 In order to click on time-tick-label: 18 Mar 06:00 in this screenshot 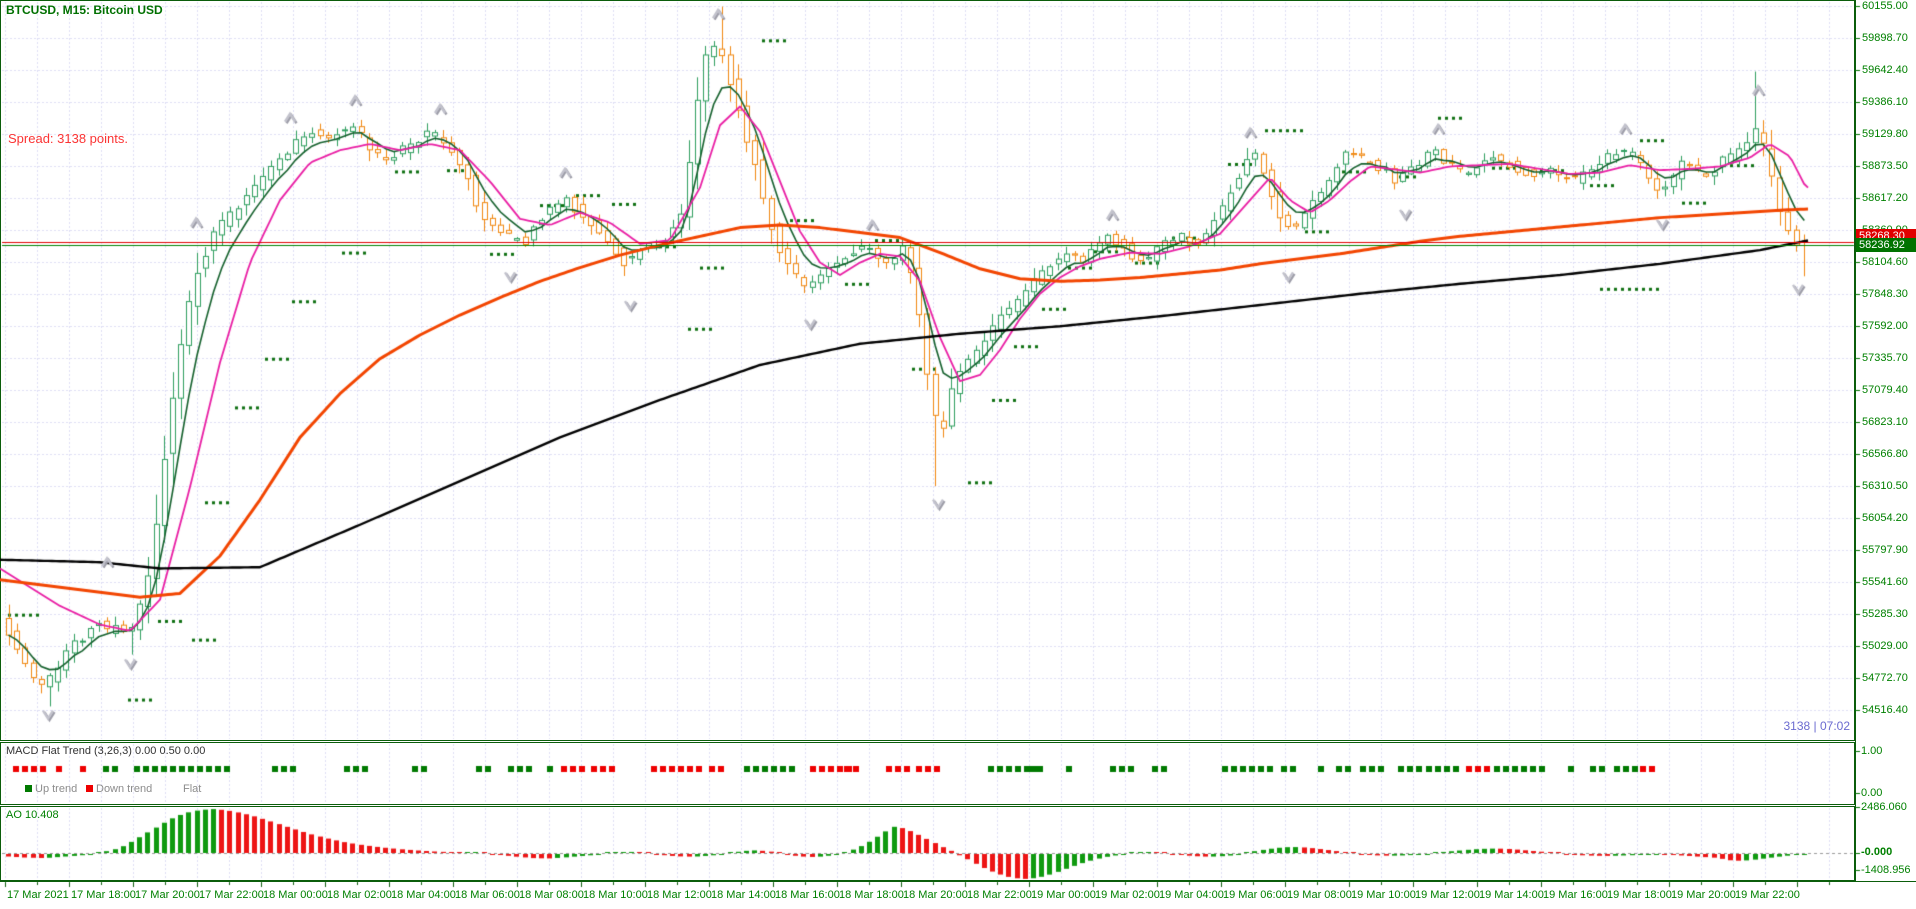, I will do `click(487, 895)`.